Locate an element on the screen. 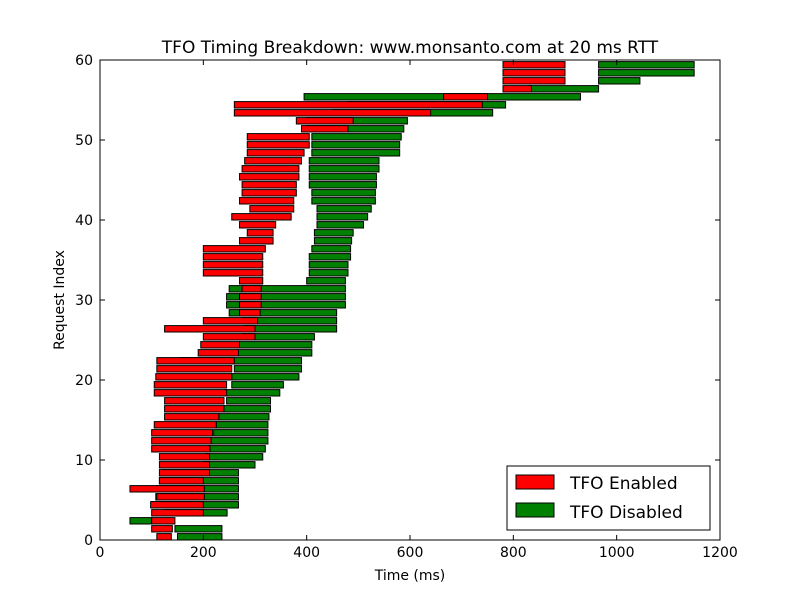  y-tick-label-50: 50 is located at coordinates (84, 141).